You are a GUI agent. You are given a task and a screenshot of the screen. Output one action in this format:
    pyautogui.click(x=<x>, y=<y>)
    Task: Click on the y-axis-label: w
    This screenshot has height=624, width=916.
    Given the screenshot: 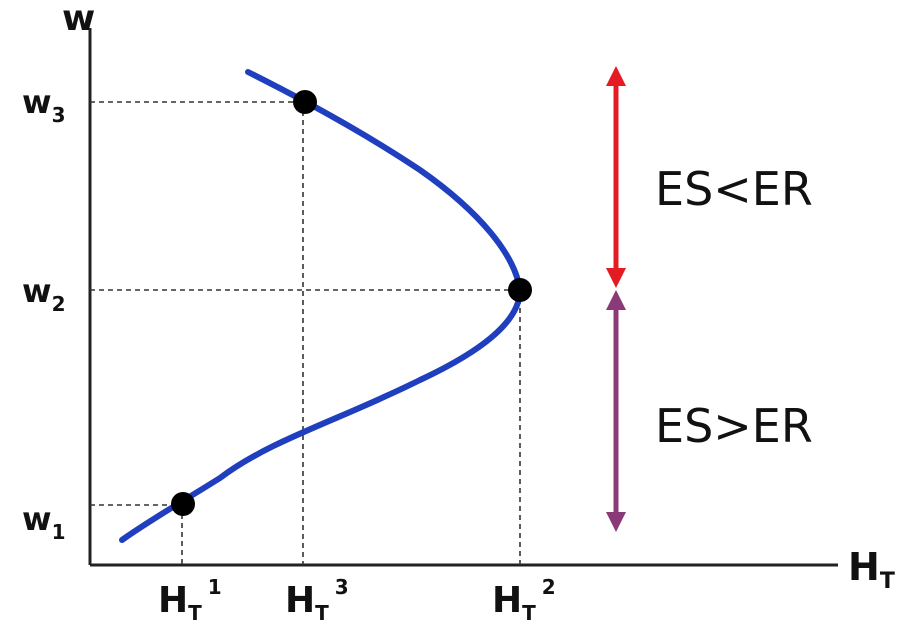 What is the action you would take?
    pyautogui.click(x=78, y=19)
    